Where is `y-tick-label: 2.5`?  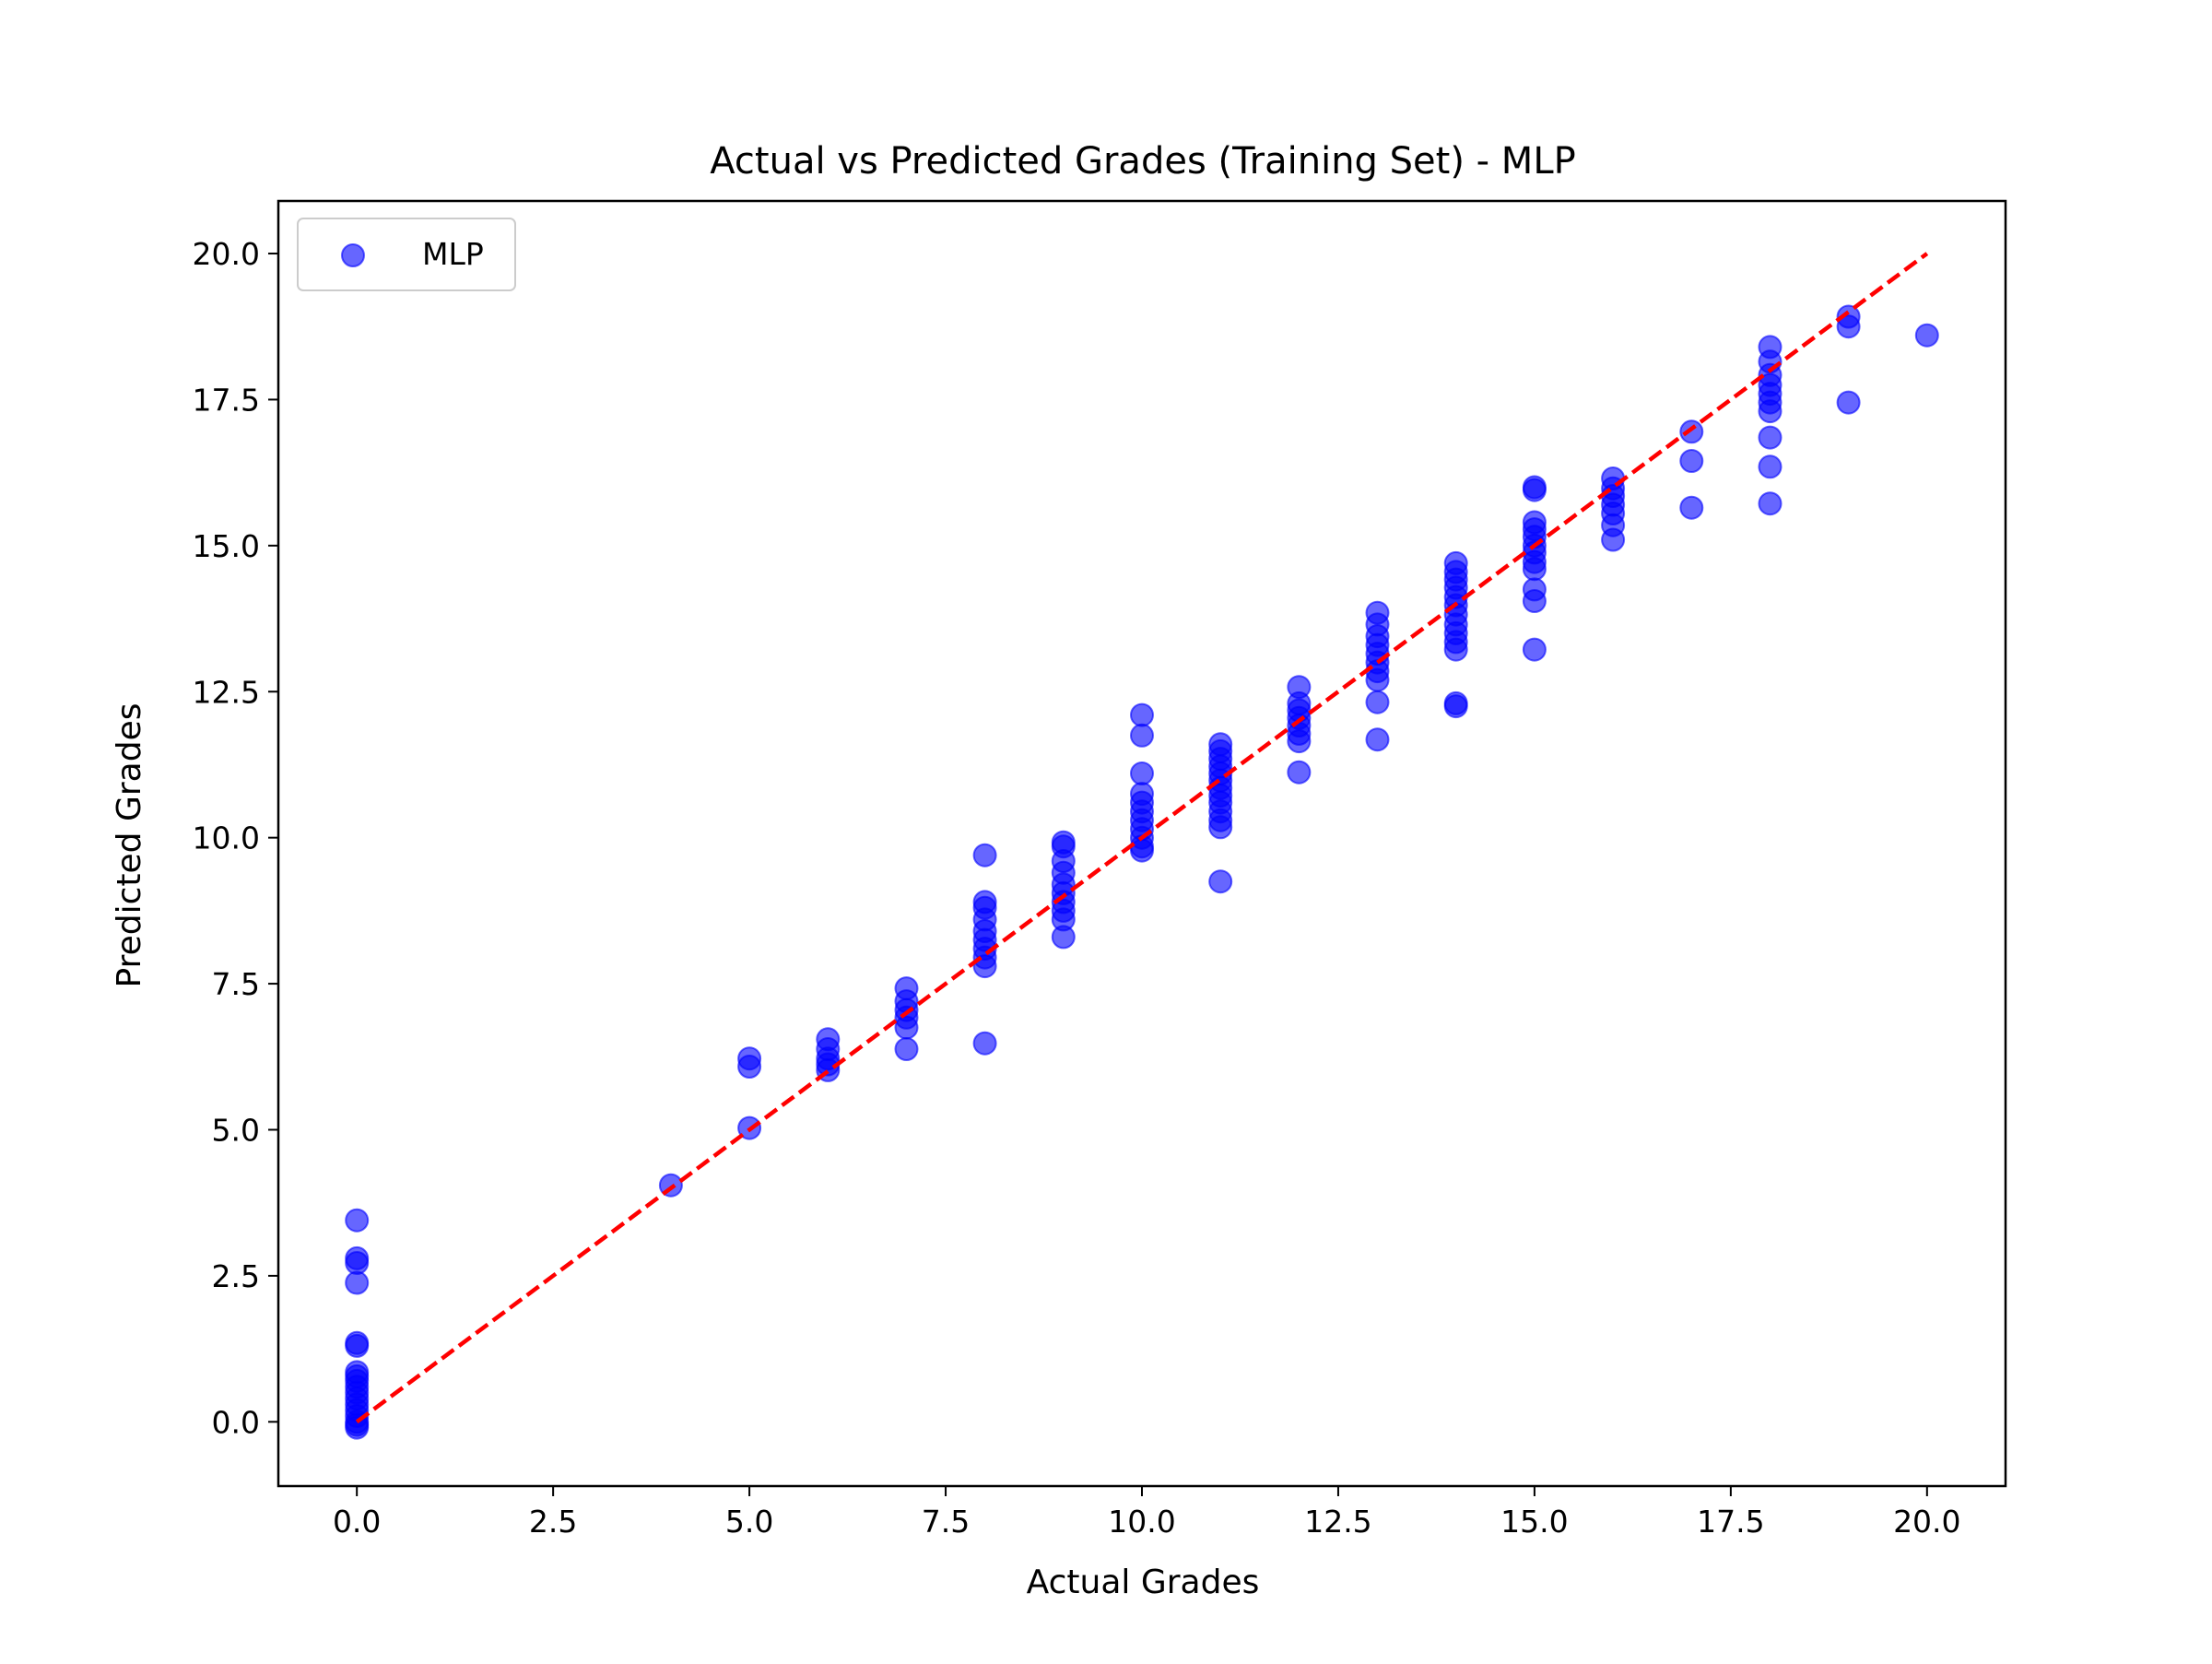 y-tick-label: 2.5 is located at coordinates (236, 1276).